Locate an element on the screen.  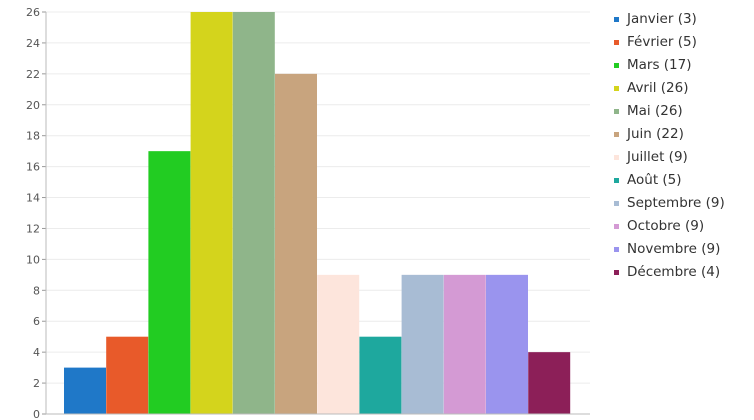
legend-label: Février (5) is located at coordinates (662, 42).